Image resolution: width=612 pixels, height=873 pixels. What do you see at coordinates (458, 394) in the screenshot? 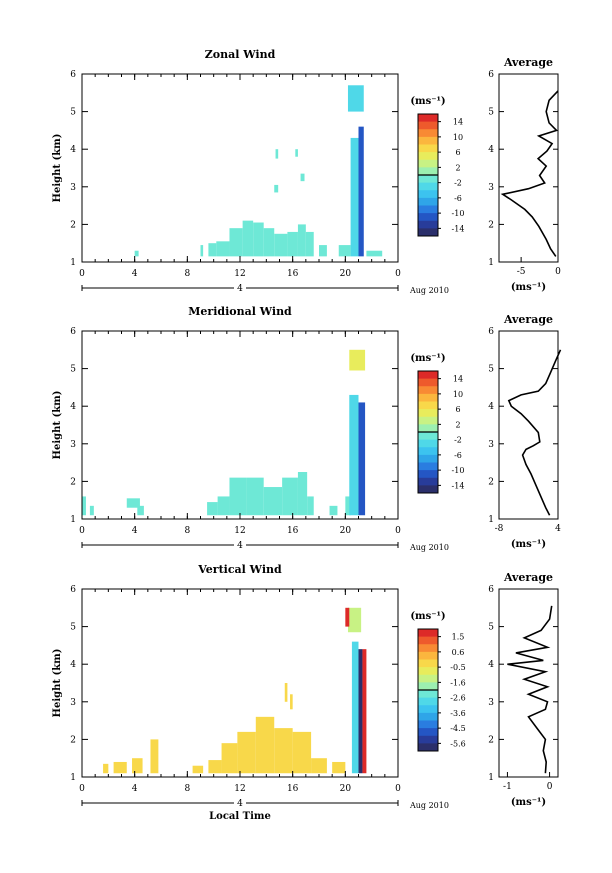
I see `colorbar-label: 10` at bounding box center [458, 394].